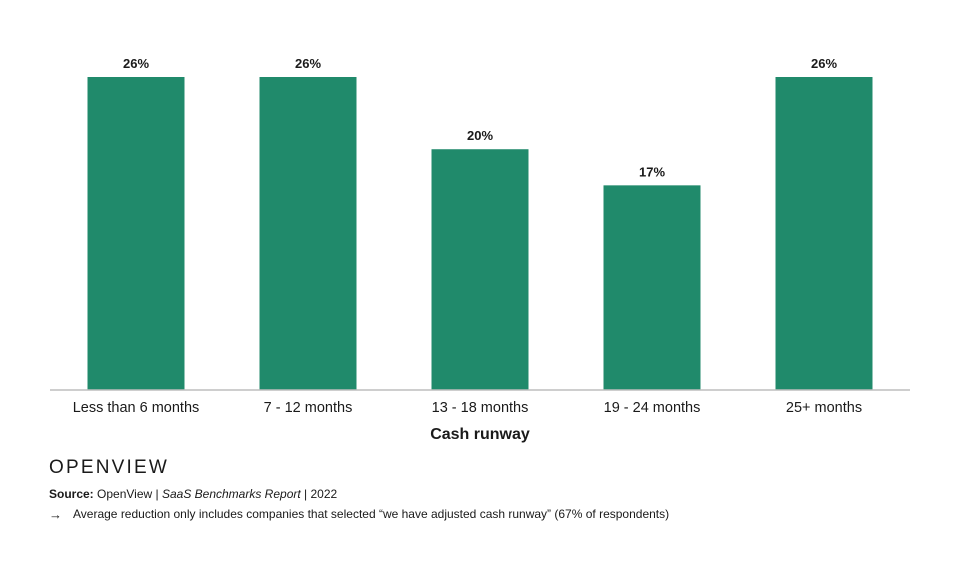 The height and width of the screenshot is (567, 960). What do you see at coordinates (480, 135) in the screenshot?
I see `data-label-2: 20%` at bounding box center [480, 135].